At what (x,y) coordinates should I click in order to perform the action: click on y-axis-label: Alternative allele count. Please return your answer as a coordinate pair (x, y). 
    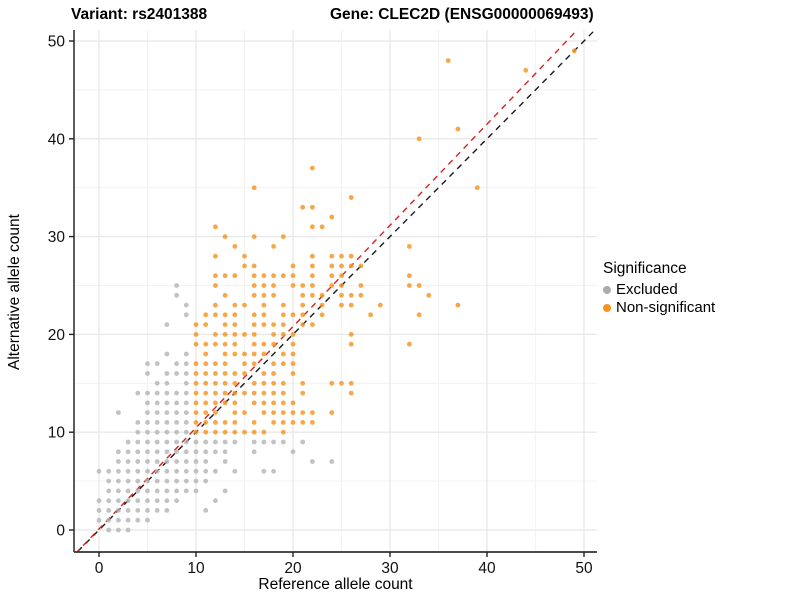
    Looking at the image, I should click on (14, 292).